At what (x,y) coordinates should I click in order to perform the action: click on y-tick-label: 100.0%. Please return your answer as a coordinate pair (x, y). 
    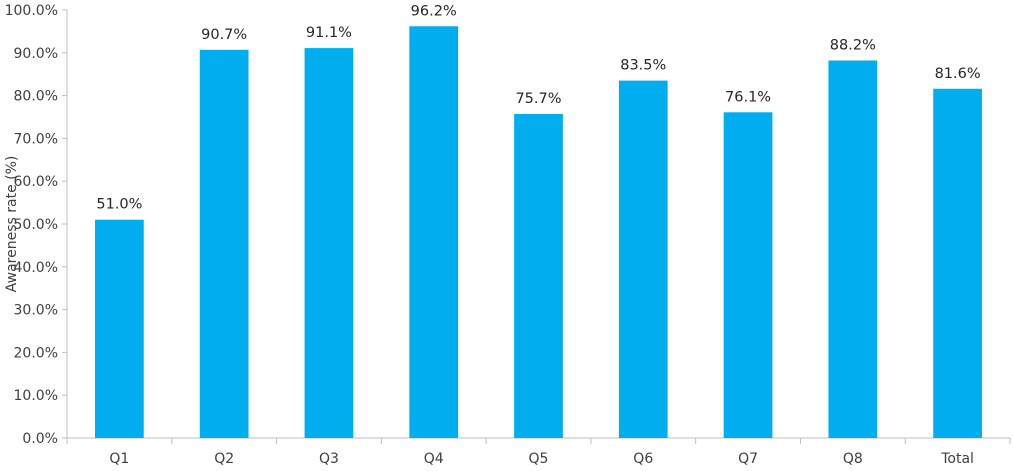
    Looking at the image, I should click on (31, 11).